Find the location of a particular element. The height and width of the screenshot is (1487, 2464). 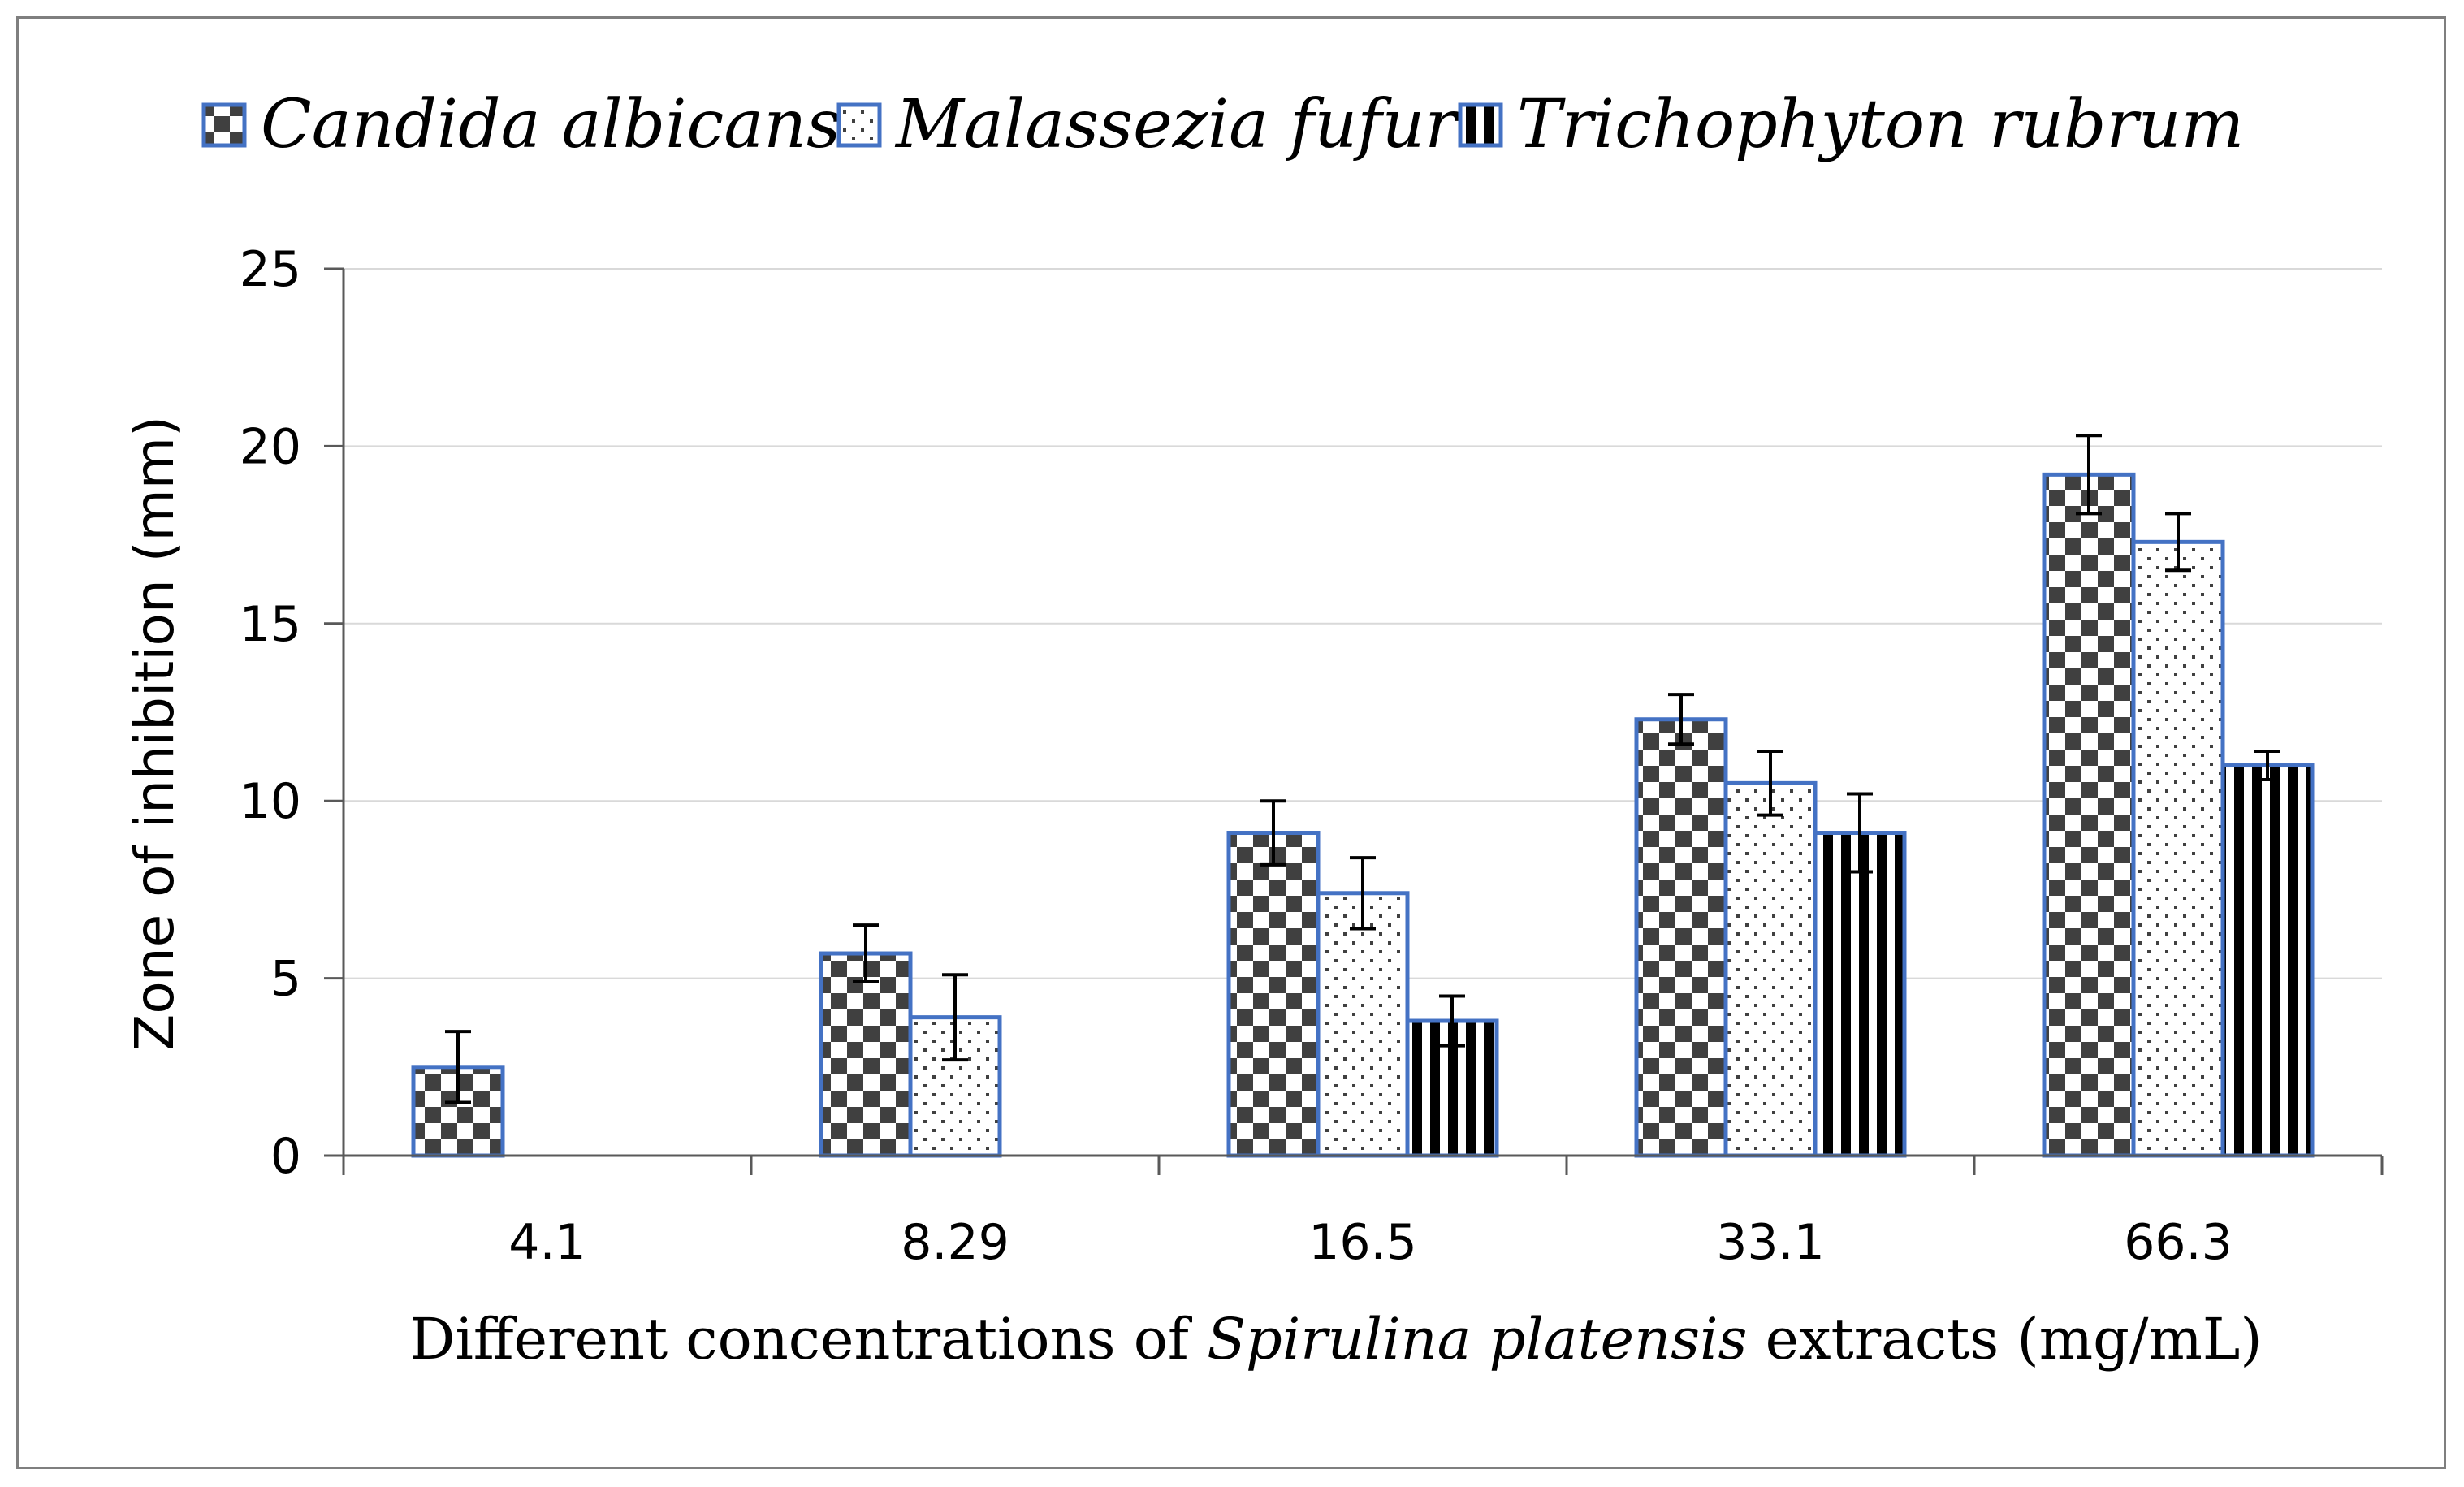

x-tick-labels: 4.1 8.29 16.5 33.1 66.3 is located at coordinates (1370, 1242).